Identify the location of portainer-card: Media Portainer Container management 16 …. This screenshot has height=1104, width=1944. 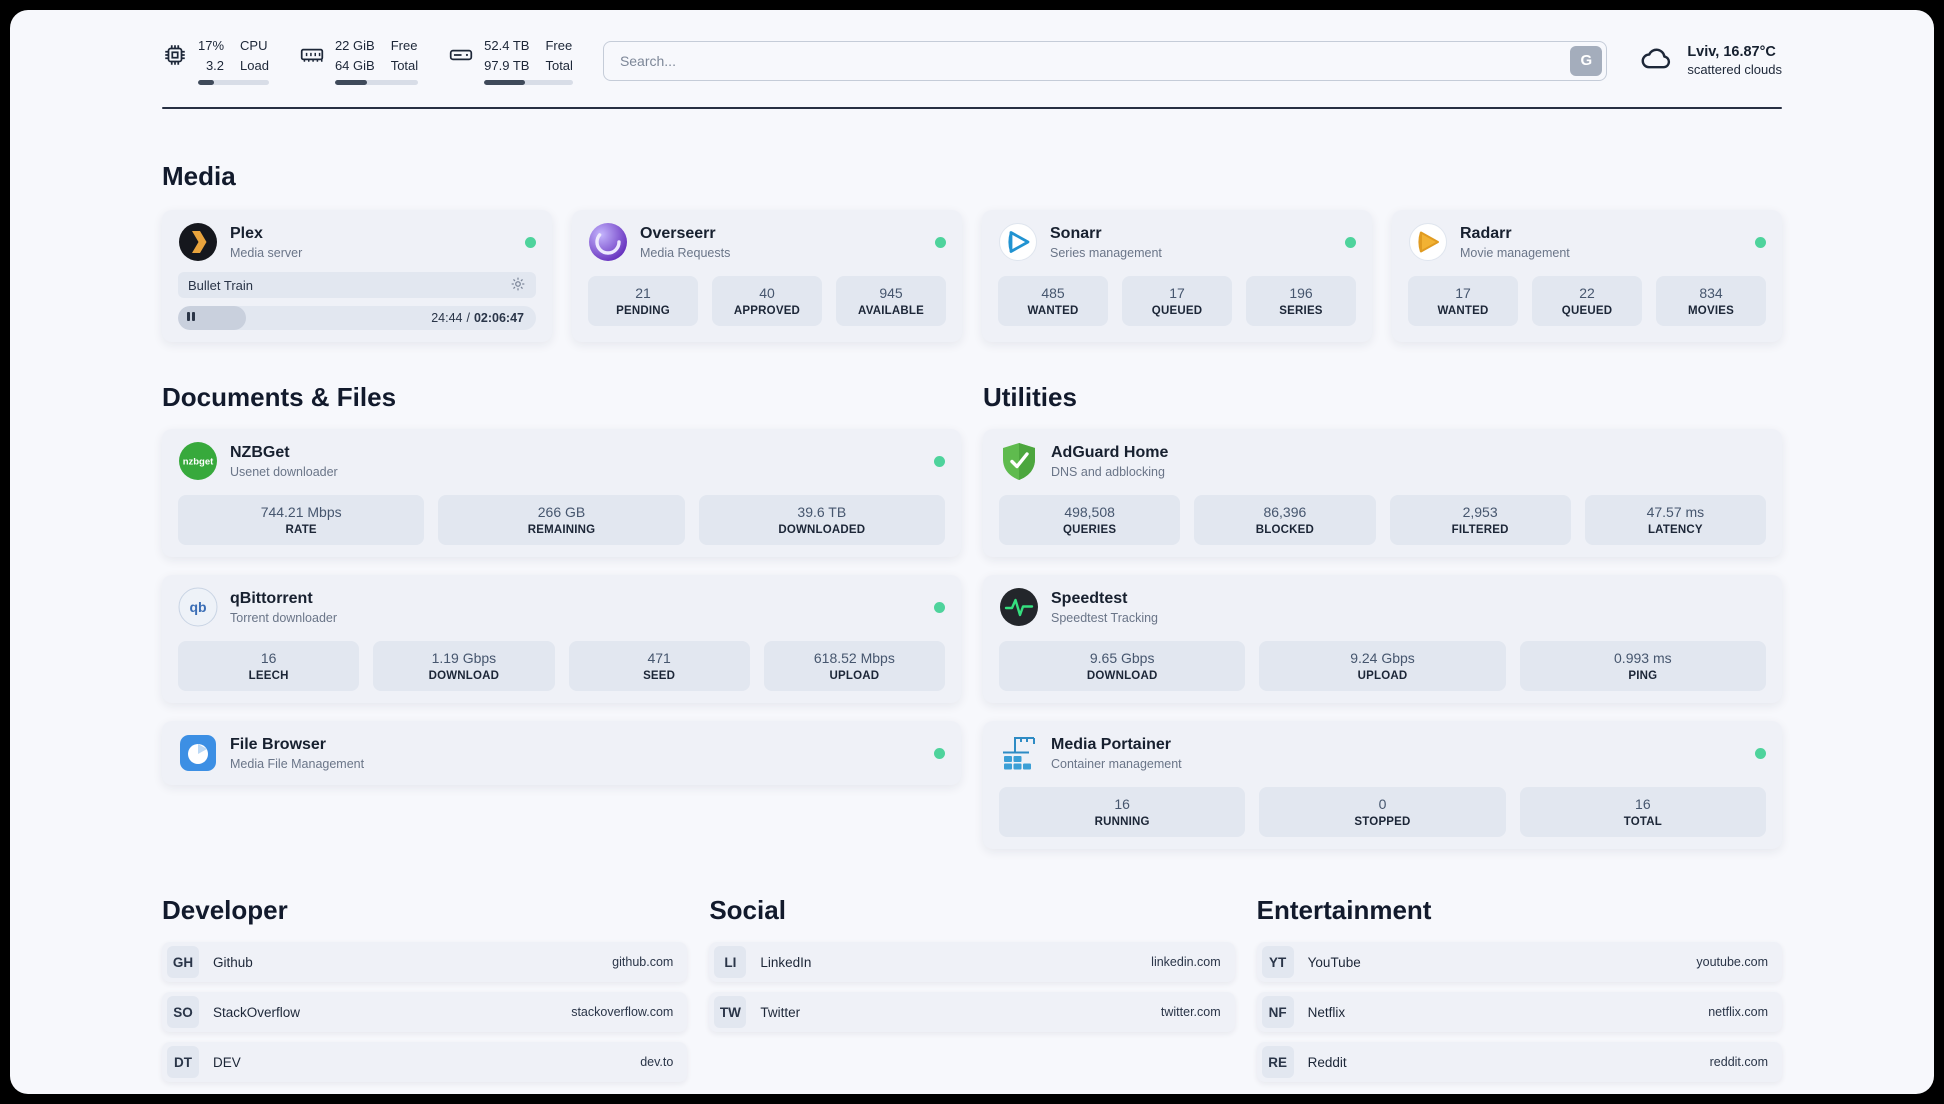
(1382, 785).